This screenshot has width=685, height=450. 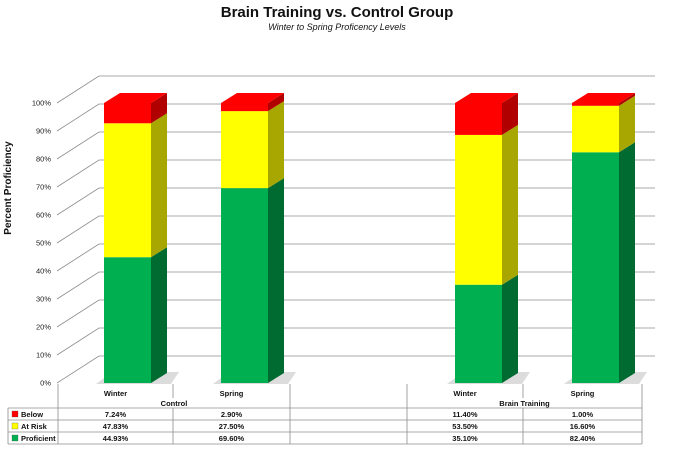 What do you see at coordinates (232, 438) in the screenshot?
I see `data-label: 69.60%` at bounding box center [232, 438].